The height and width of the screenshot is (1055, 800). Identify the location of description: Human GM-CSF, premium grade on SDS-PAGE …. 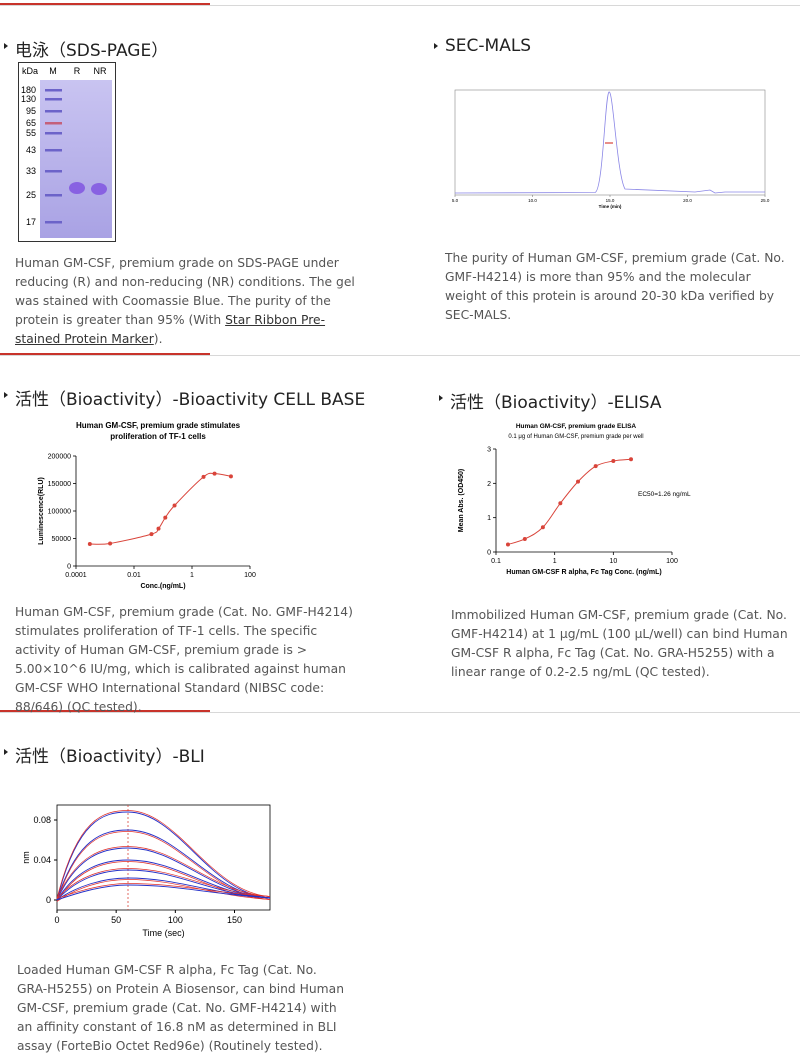
(185, 301).